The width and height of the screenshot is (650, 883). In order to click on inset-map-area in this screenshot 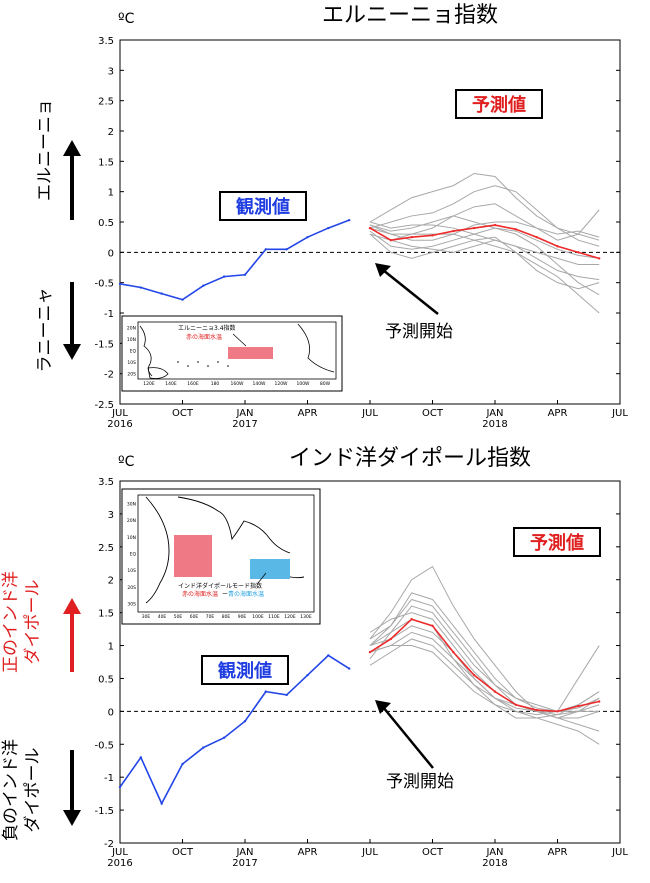, I will do `click(226, 553)`.